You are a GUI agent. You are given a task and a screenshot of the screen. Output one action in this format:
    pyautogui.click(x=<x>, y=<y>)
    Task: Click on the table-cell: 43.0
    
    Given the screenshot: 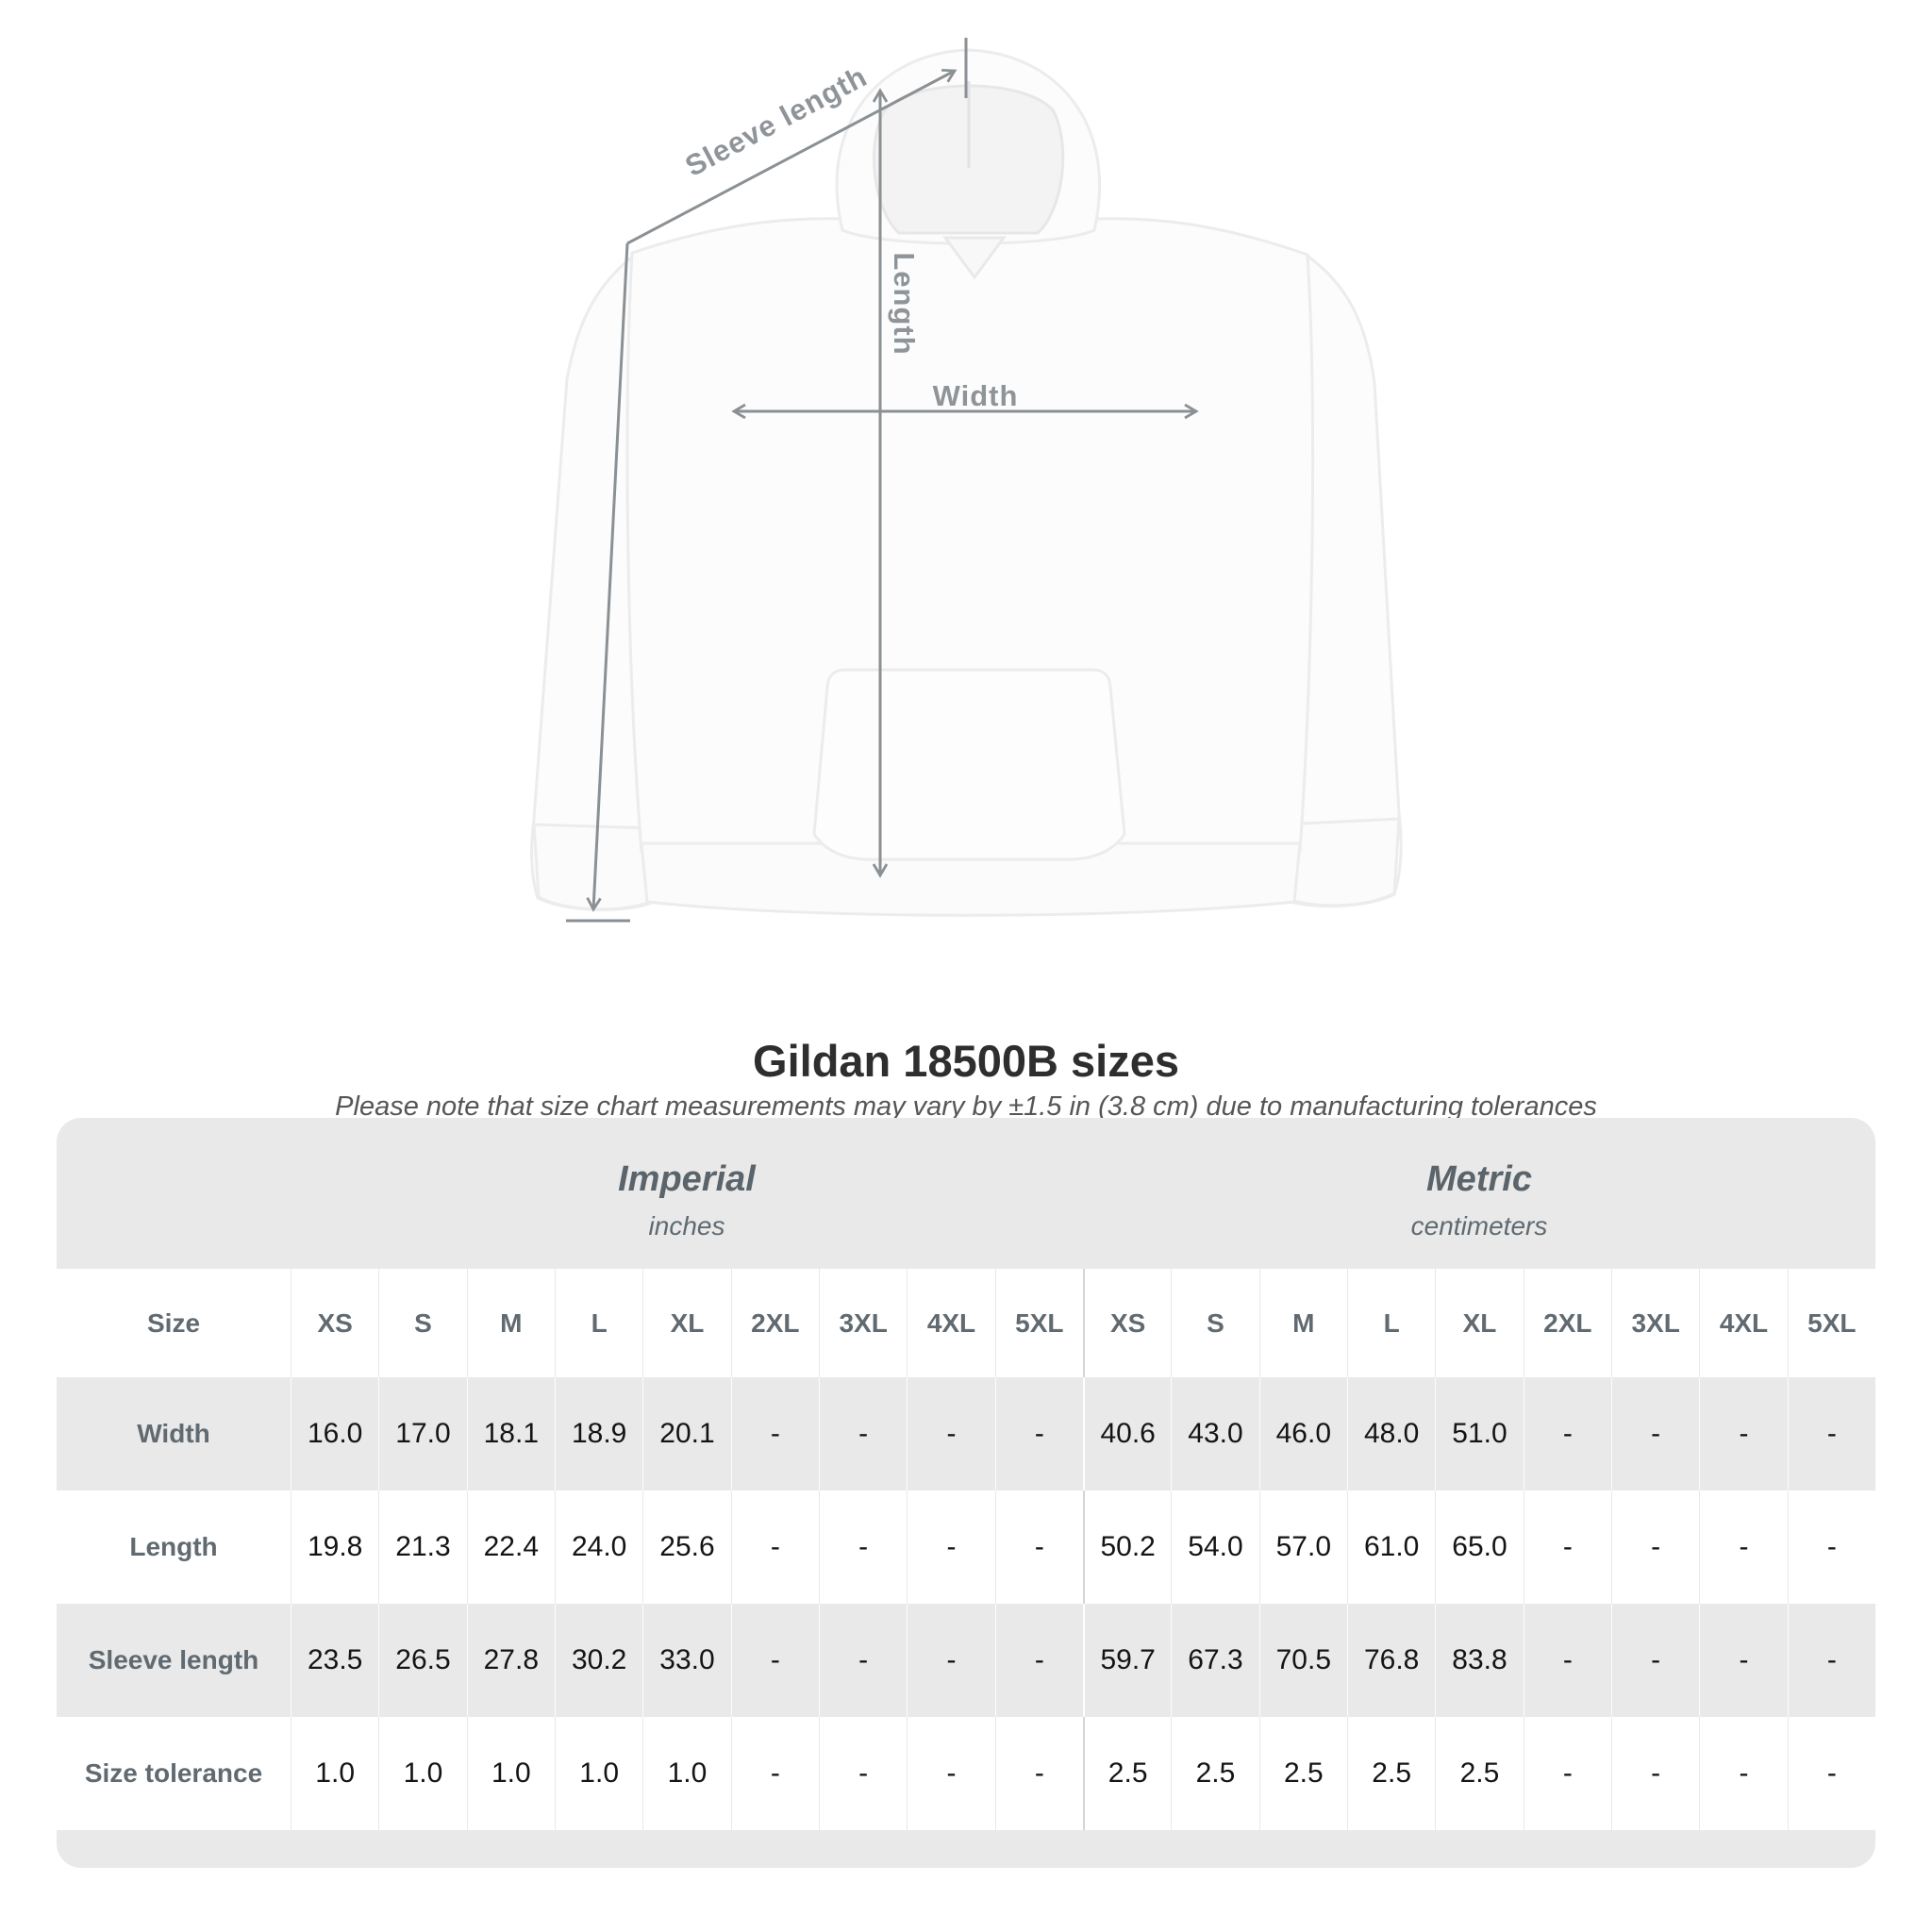 What is the action you would take?
    pyautogui.click(x=1214, y=1434)
    